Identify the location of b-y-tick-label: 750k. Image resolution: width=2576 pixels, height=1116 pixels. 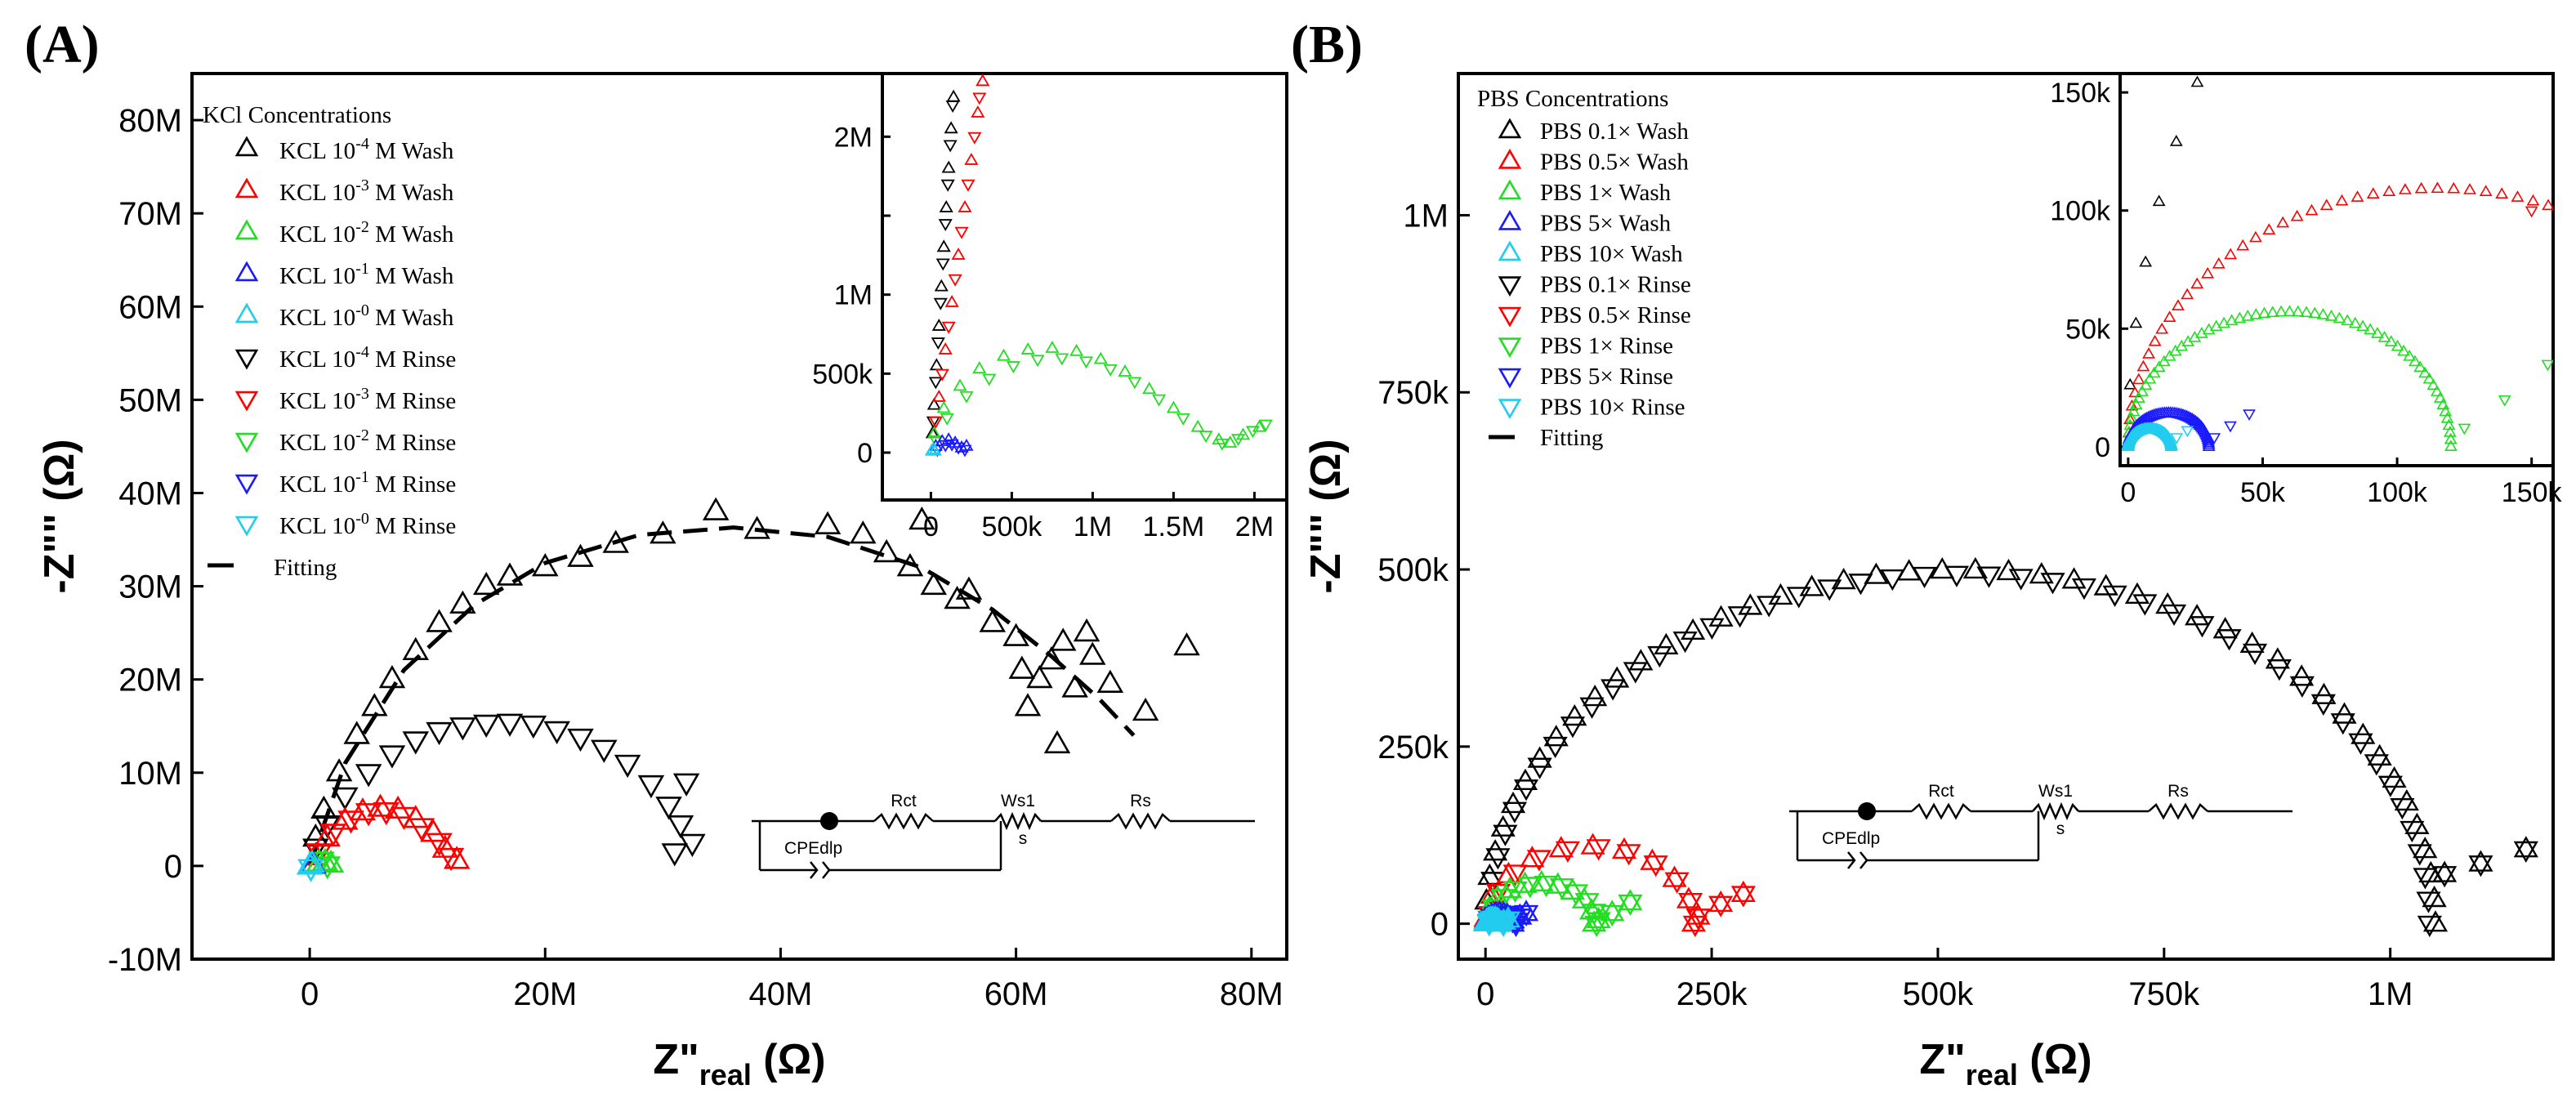
(1413, 393).